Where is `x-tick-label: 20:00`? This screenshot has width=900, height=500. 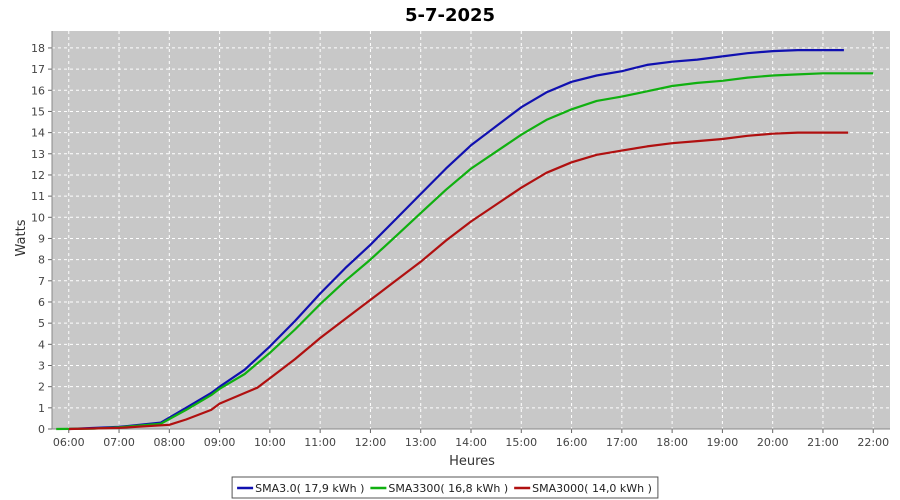 x-tick-label: 20:00 is located at coordinates (773, 442).